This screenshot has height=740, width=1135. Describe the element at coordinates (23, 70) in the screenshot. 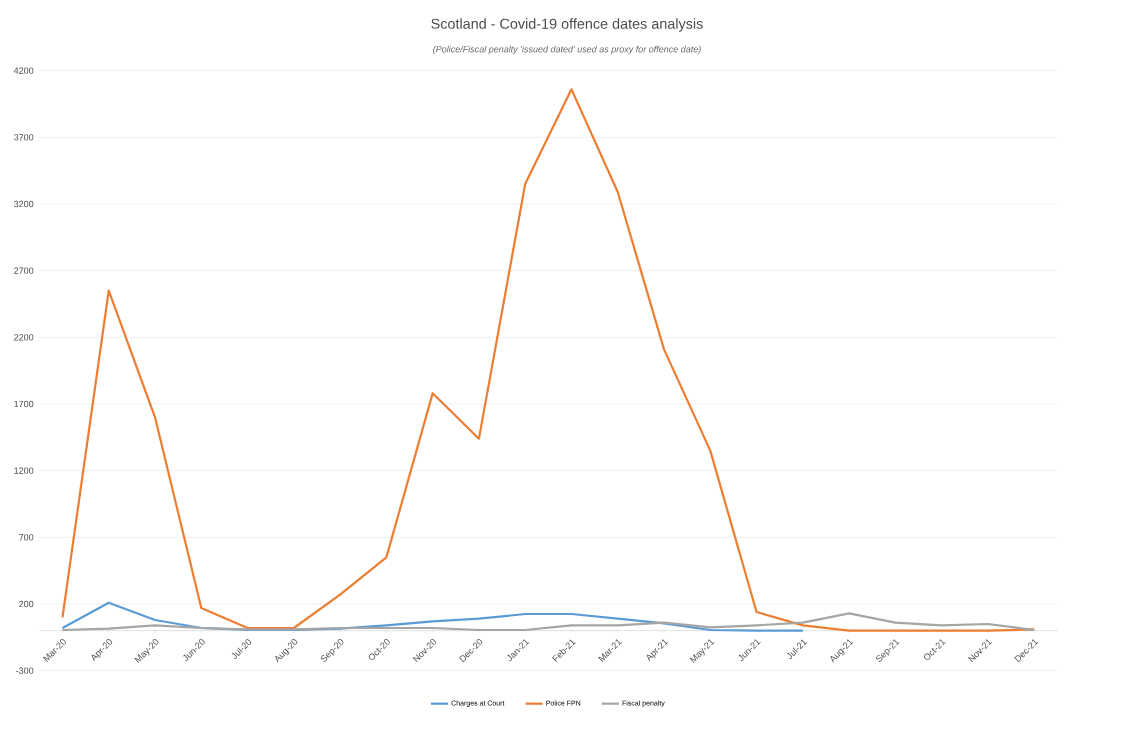

I see `y-tick-label: 4200` at that location.